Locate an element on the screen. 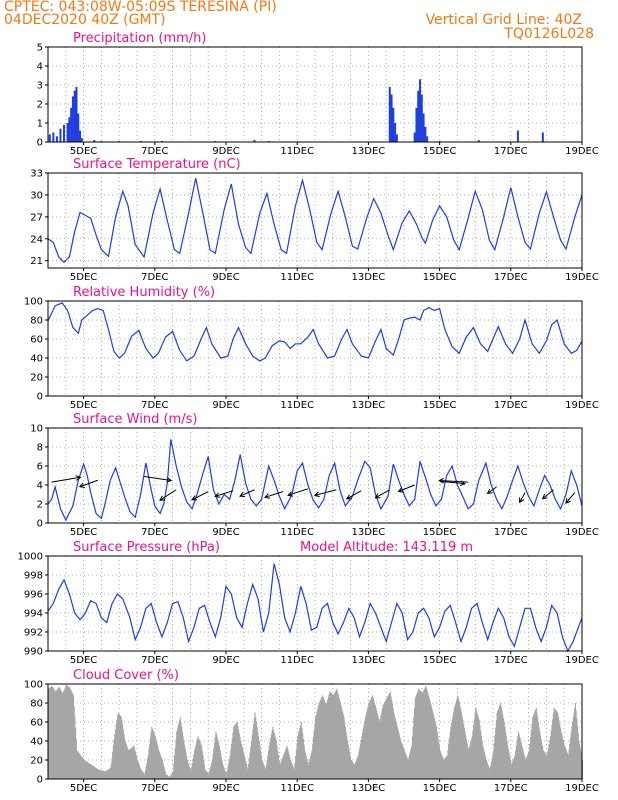 Image resolution: width=618 pixels, height=800 pixels. x-tick-label: 5DEC is located at coordinates (83, 660).